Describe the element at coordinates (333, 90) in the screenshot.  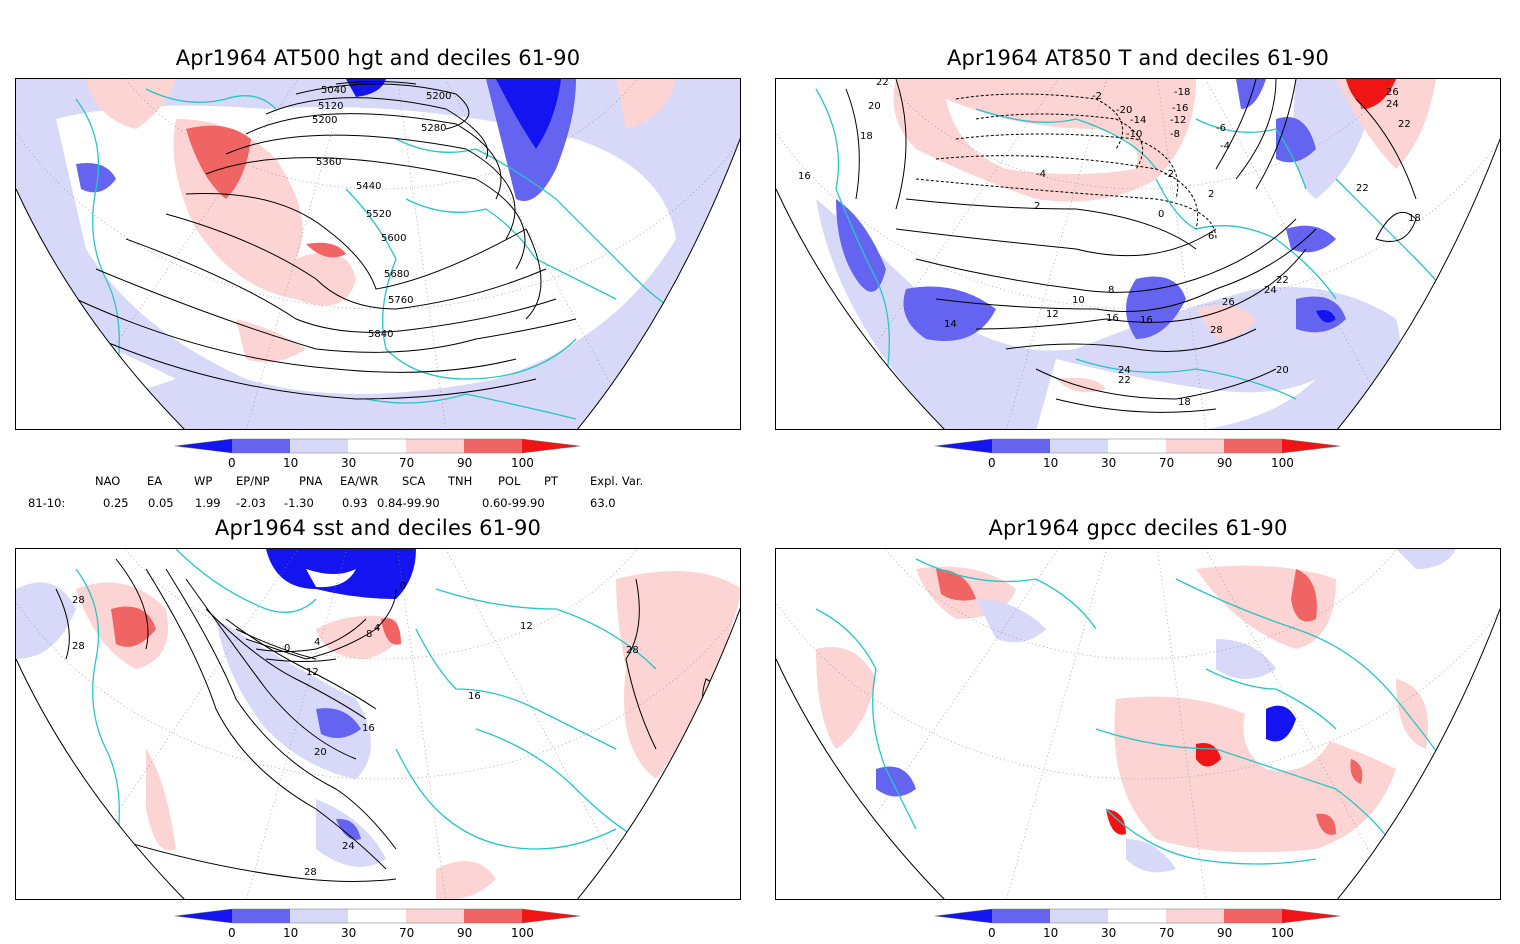
I see `contour-label: 5040` at that location.